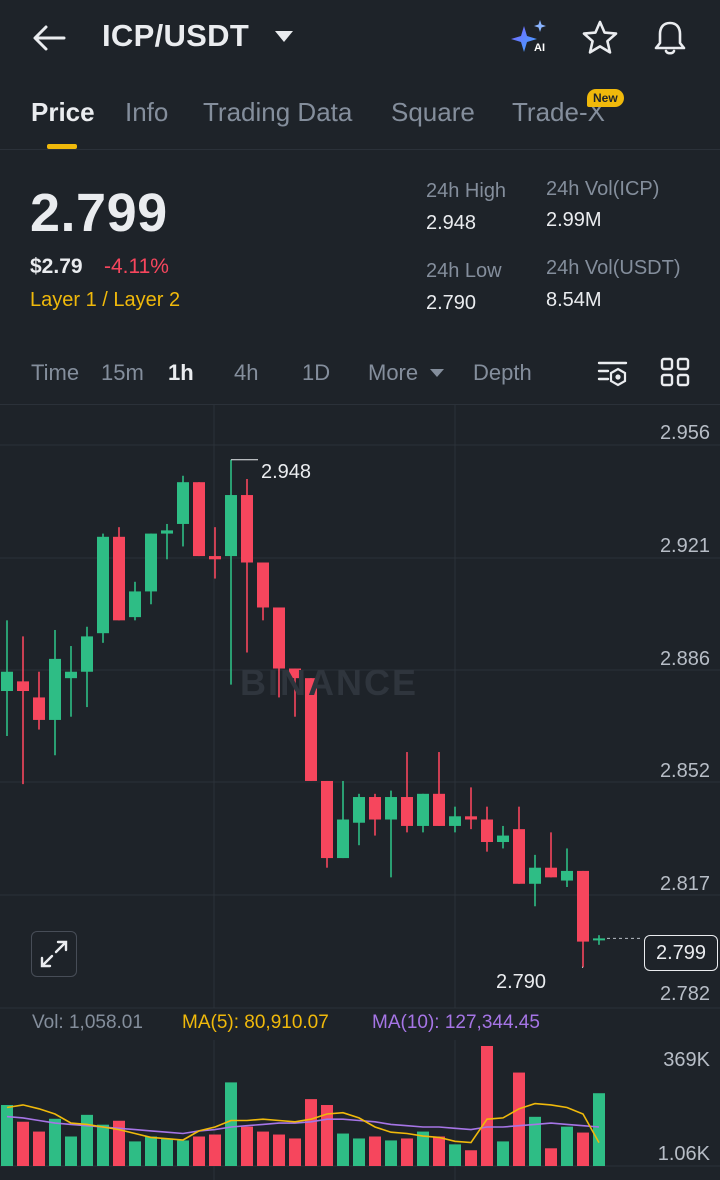 The width and height of the screenshot is (720, 1180). Describe the element at coordinates (456, 1022) in the screenshot. I see `ma10-legend: MA(10): 127,344.45` at that location.